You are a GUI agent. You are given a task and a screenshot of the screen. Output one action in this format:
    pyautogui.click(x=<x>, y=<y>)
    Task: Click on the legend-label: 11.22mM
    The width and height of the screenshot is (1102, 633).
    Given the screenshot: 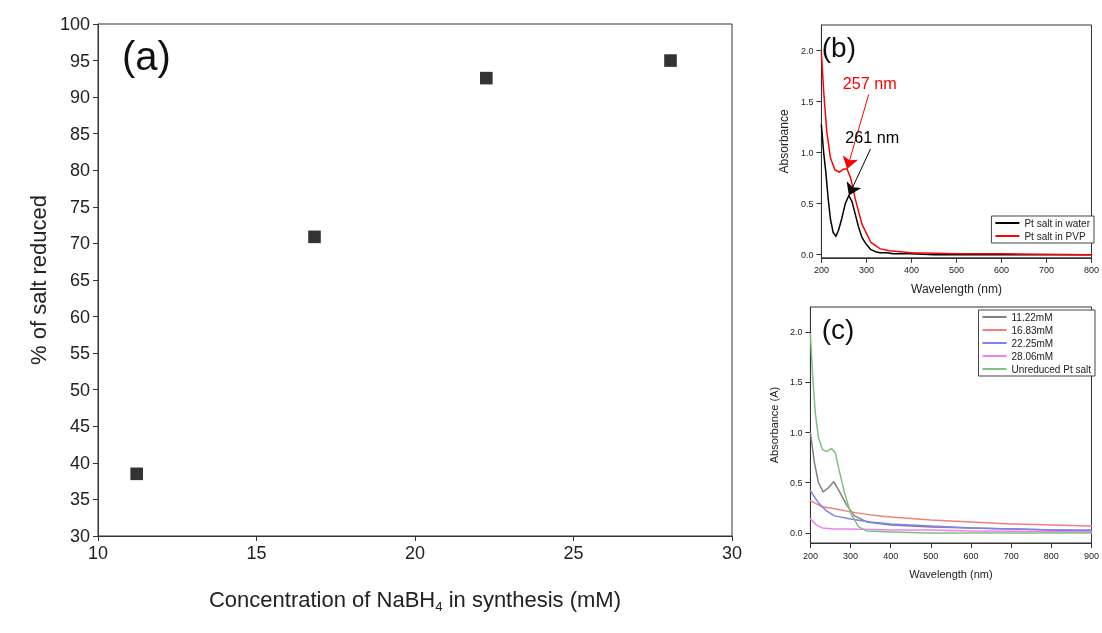 What is the action you would take?
    pyautogui.click(x=1032, y=317)
    